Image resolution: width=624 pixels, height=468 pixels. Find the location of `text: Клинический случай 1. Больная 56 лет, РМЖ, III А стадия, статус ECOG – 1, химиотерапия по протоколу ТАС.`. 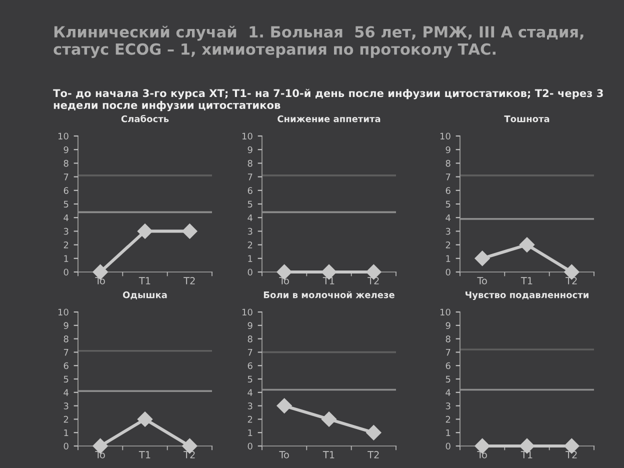

text: Клинический случай 1. Больная 56 лет, РМЖ, III А стадия, статус ECOG – 1, химиотерапия по протоколу ТАС. is located at coordinates (319, 42).